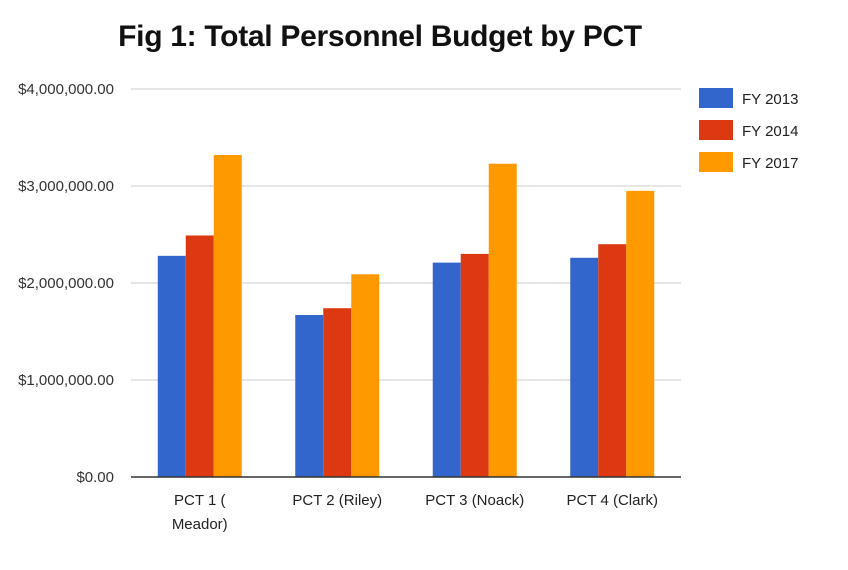 This screenshot has height=570, width=848. I want to click on legend-label: FY 2014, so click(770, 131).